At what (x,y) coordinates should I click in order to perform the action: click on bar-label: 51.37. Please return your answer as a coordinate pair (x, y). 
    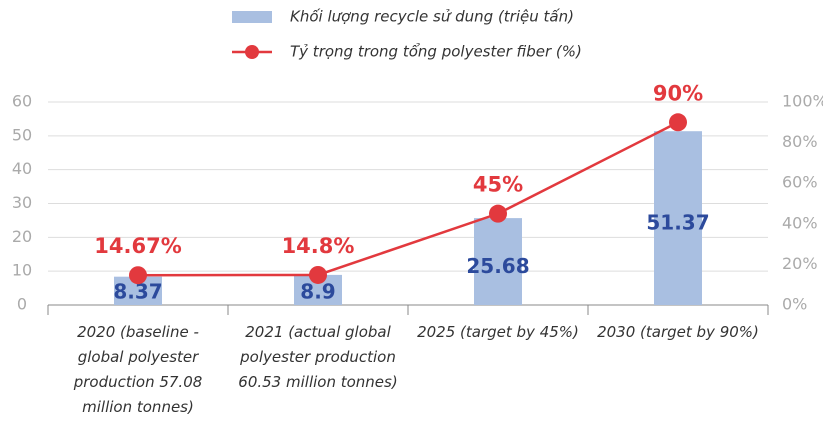
    Looking at the image, I should click on (677, 223).